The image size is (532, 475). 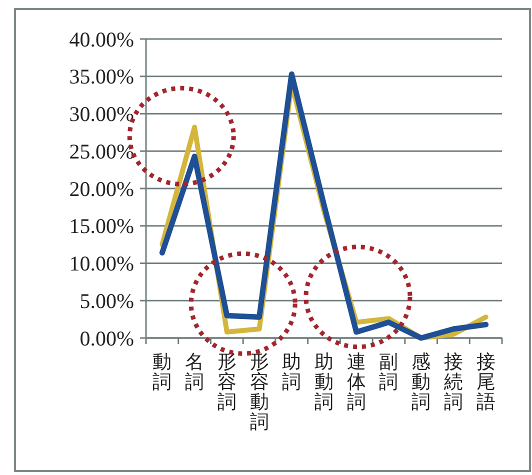 I want to click on x-tick-label: 助詞, so click(x=292, y=372).